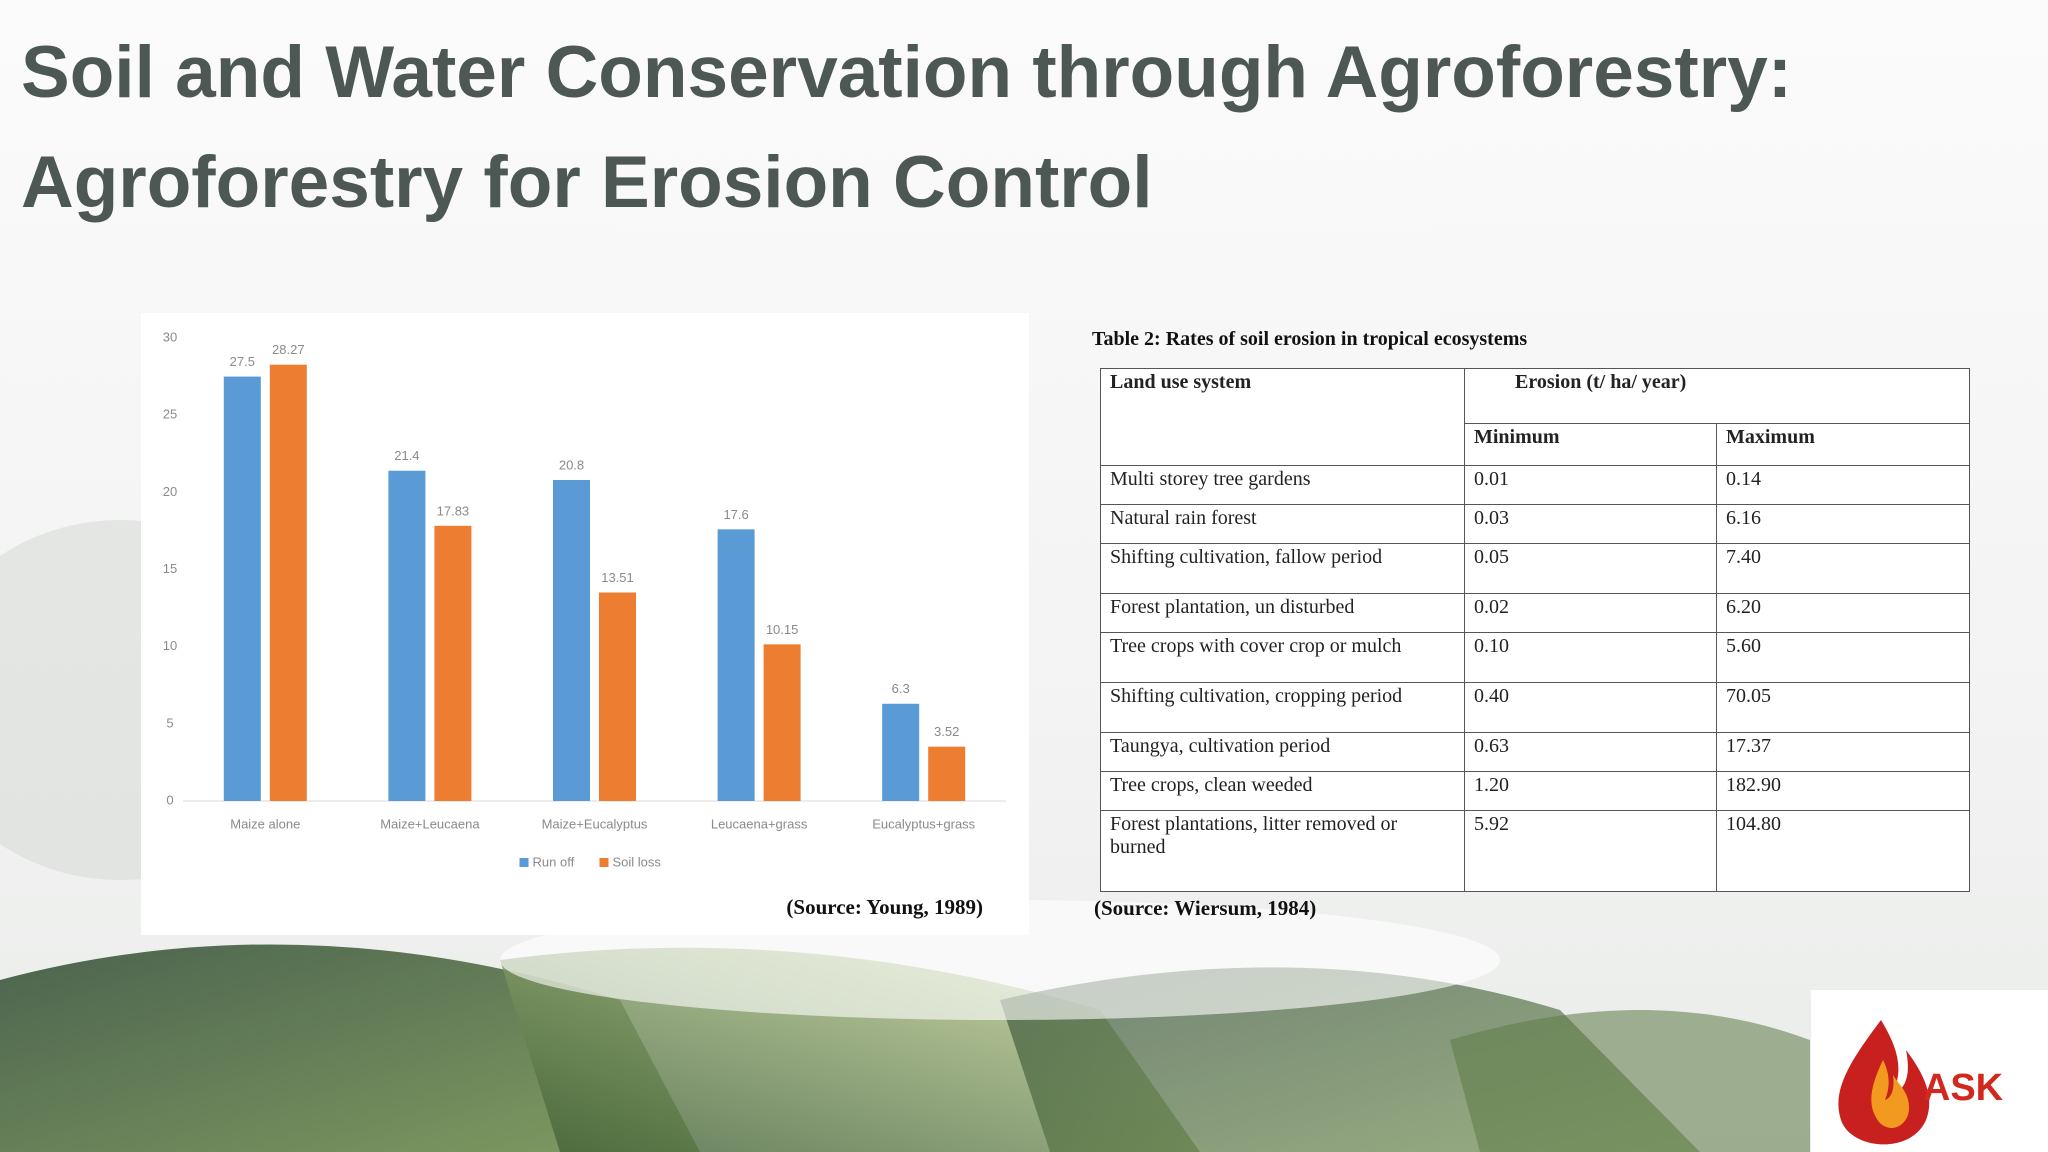 The image size is (2048, 1152). I want to click on y-tick-label: 10, so click(170, 645).